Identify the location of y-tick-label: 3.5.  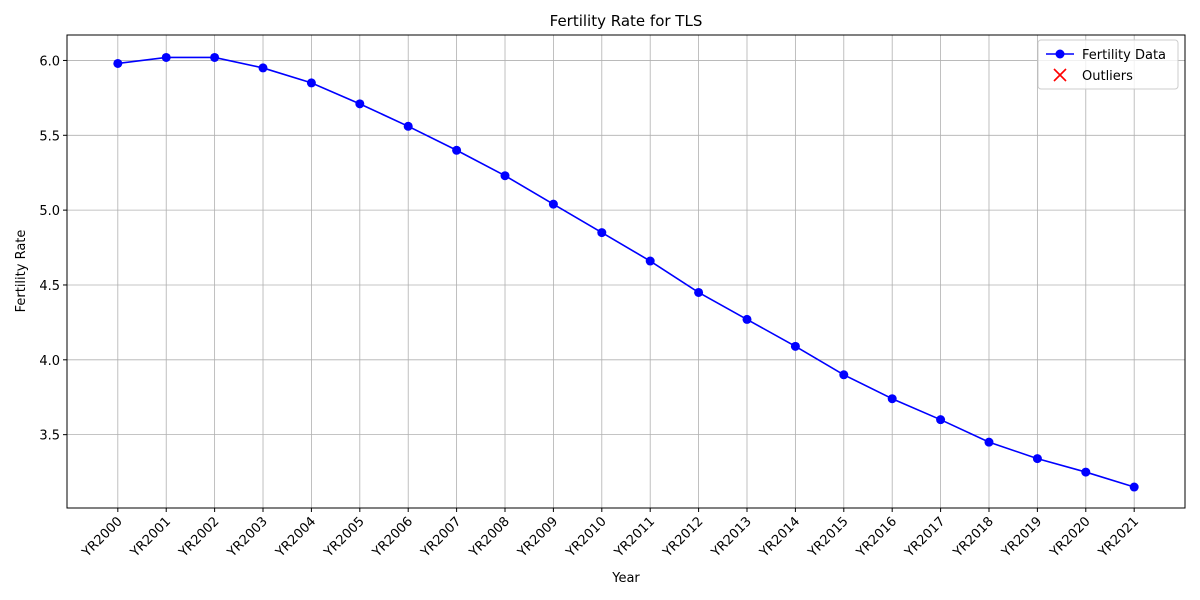
(49, 436).